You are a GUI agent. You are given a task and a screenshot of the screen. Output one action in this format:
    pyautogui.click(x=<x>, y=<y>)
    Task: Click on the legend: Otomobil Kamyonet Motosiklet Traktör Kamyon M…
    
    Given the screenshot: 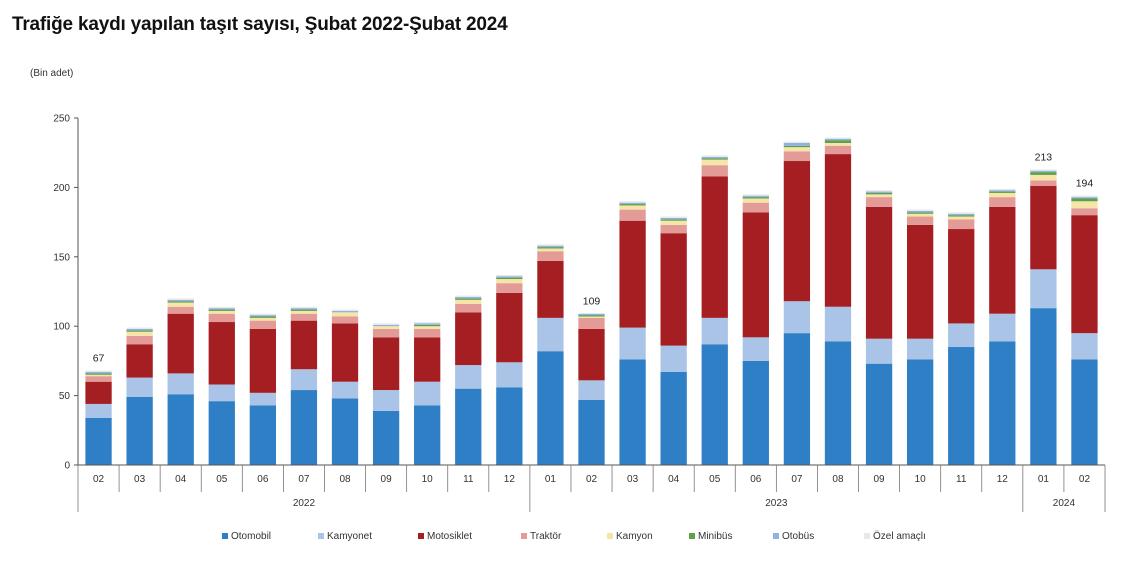 What is the action you would take?
    pyautogui.click(x=574, y=536)
    